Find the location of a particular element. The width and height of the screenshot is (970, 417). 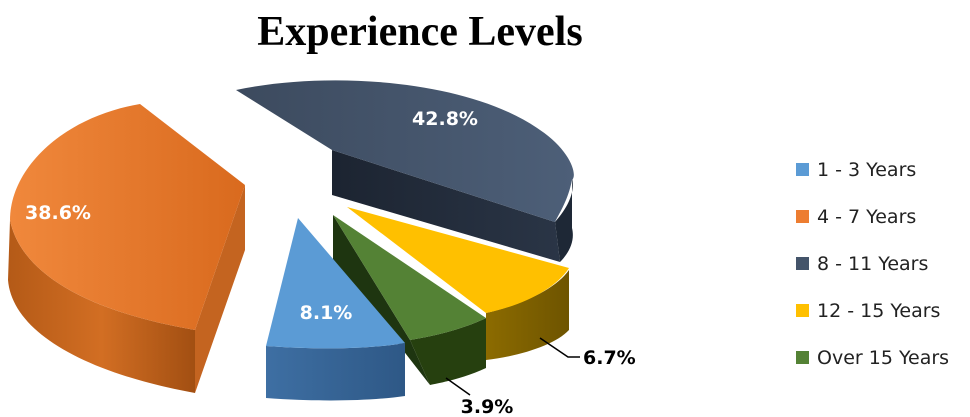

data-label-8-11-years: 42.8% is located at coordinates (445, 119).